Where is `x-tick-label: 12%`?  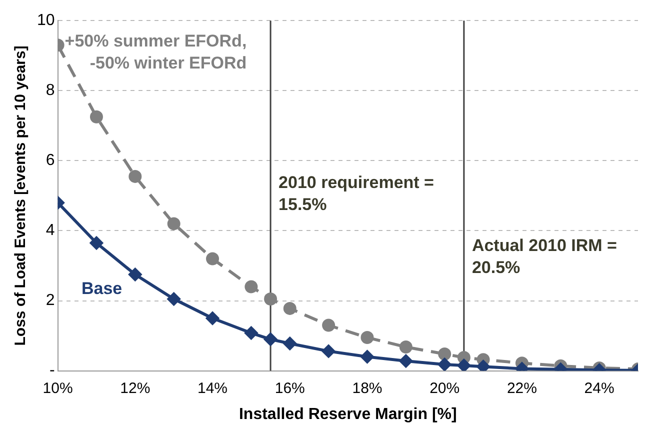 x-tick-label: 12% is located at coordinates (135, 388).